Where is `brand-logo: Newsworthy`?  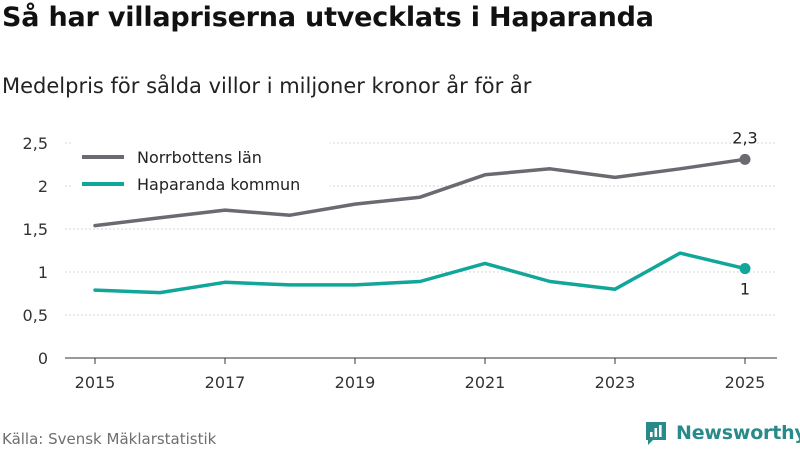
brand-logo: Newsworthy is located at coordinates (722, 433).